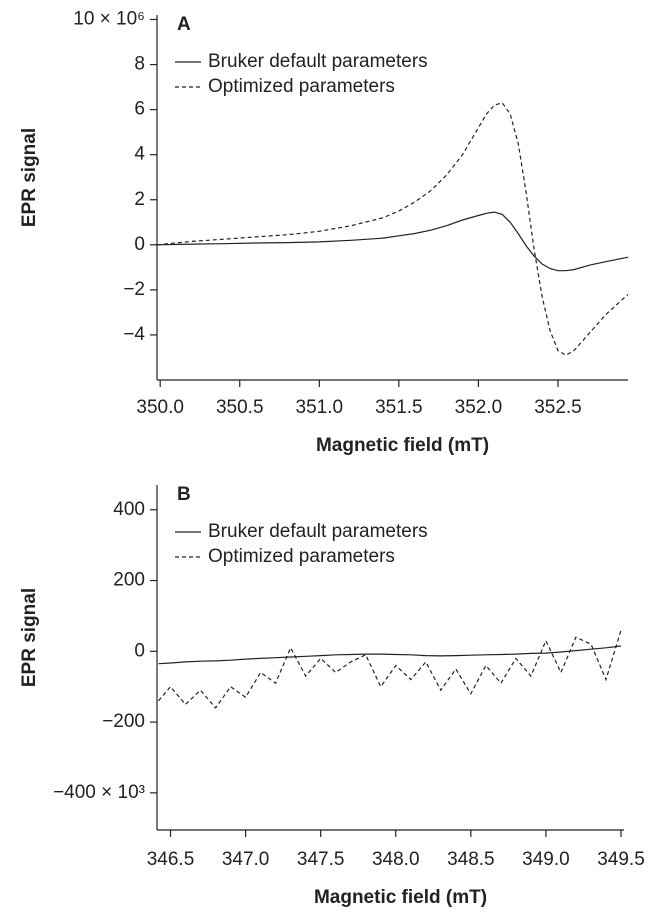 Image resolution: width=652 pixels, height=918 pixels. I want to click on y-tick-label: 10 × 10⁶, so click(109, 19).